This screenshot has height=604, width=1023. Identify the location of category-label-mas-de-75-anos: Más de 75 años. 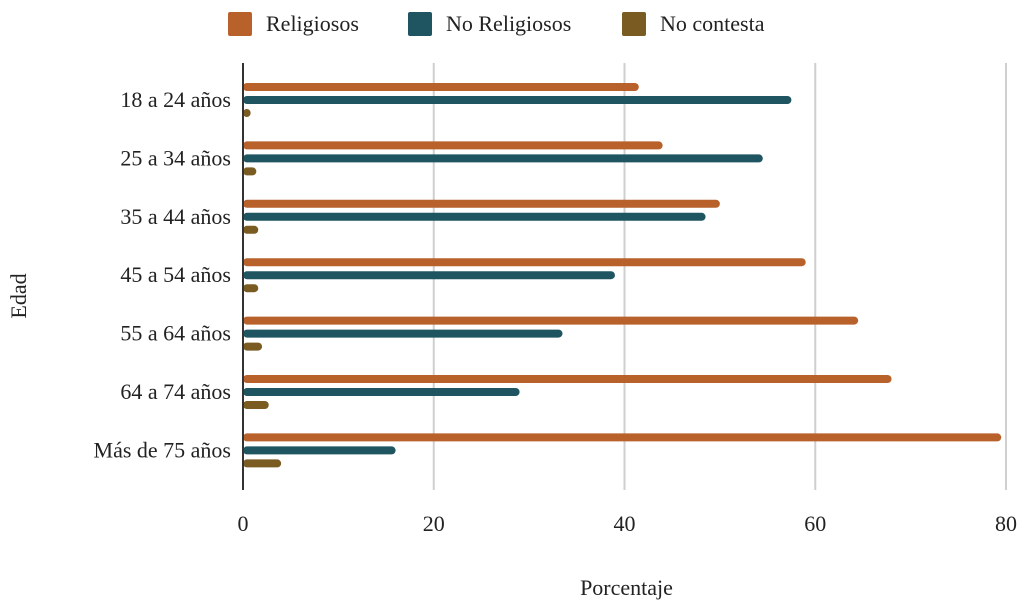
(162, 449).